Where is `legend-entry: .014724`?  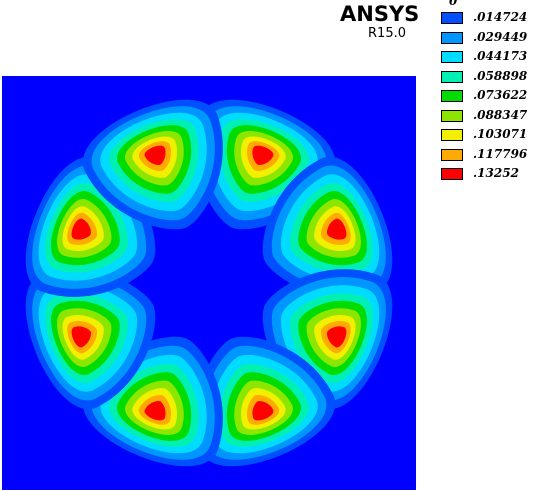
legend-entry: .014724 is located at coordinates (489, 17).